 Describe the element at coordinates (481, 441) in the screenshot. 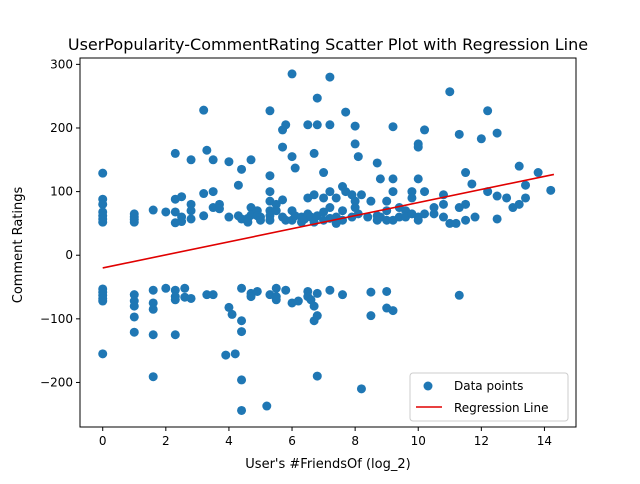

I see `x-tick-label: 12` at that location.